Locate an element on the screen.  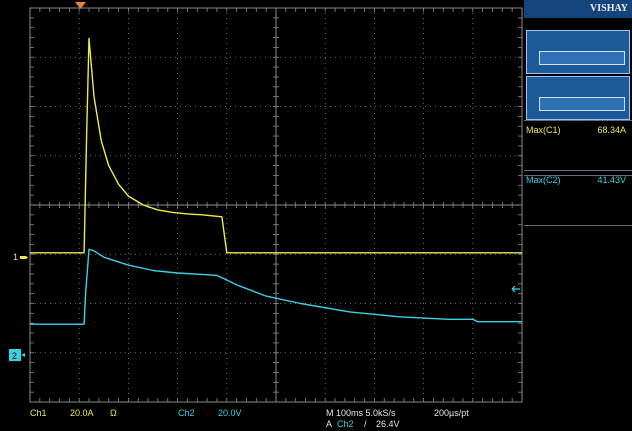
measurement-label: Max(C2) is located at coordinates (543, 180).